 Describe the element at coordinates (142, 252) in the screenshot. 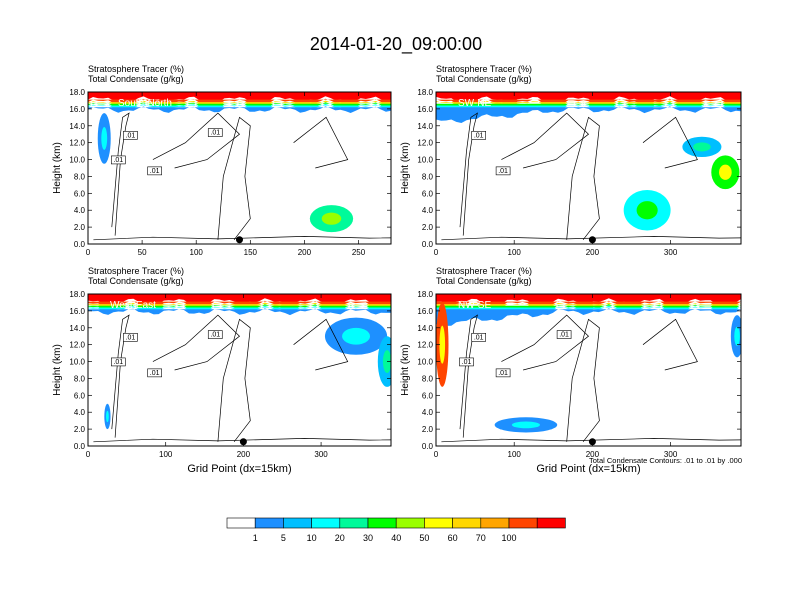

I see `x-tick-label: 50` at that location.